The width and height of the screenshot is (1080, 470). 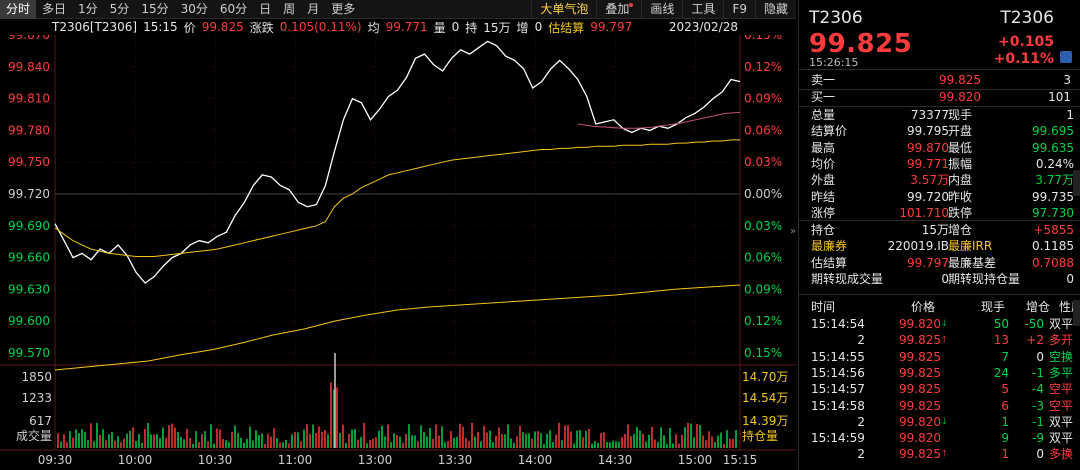 I want to click on stat-value: 99.635, so click(x=1053, y=147).